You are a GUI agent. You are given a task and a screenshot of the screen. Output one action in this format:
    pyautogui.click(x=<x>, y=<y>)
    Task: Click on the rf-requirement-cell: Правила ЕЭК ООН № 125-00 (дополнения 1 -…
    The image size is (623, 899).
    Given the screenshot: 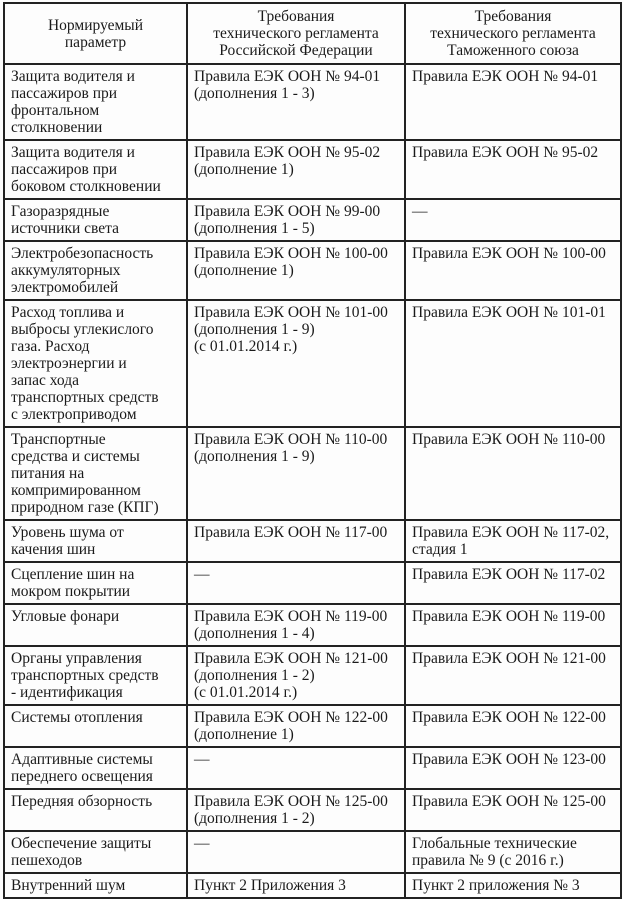 What is the action you would take?
    pyautogui.click(x=296, y=810)
    